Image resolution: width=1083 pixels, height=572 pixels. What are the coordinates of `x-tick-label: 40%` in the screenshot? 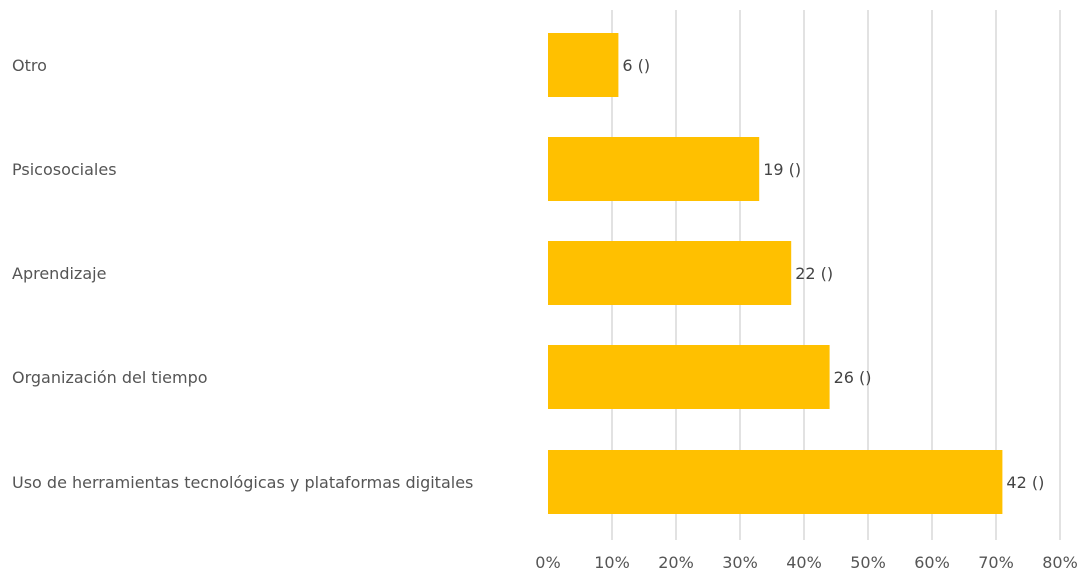 It's located at (804, 562).